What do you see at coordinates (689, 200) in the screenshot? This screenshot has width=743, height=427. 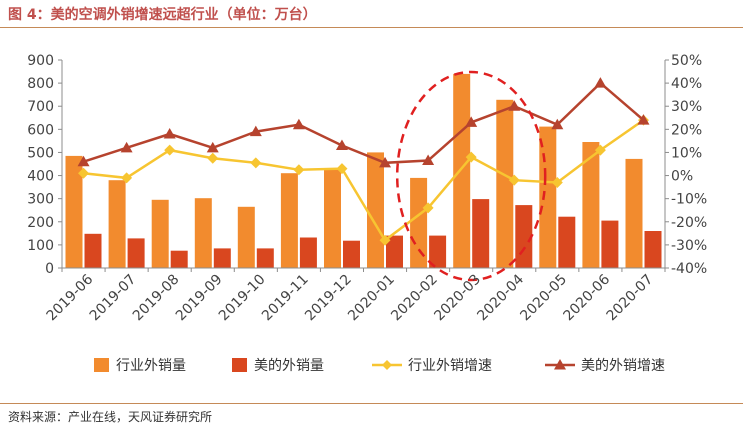 I see `right-tick-label: -10%` at bounding box center [689, 200].